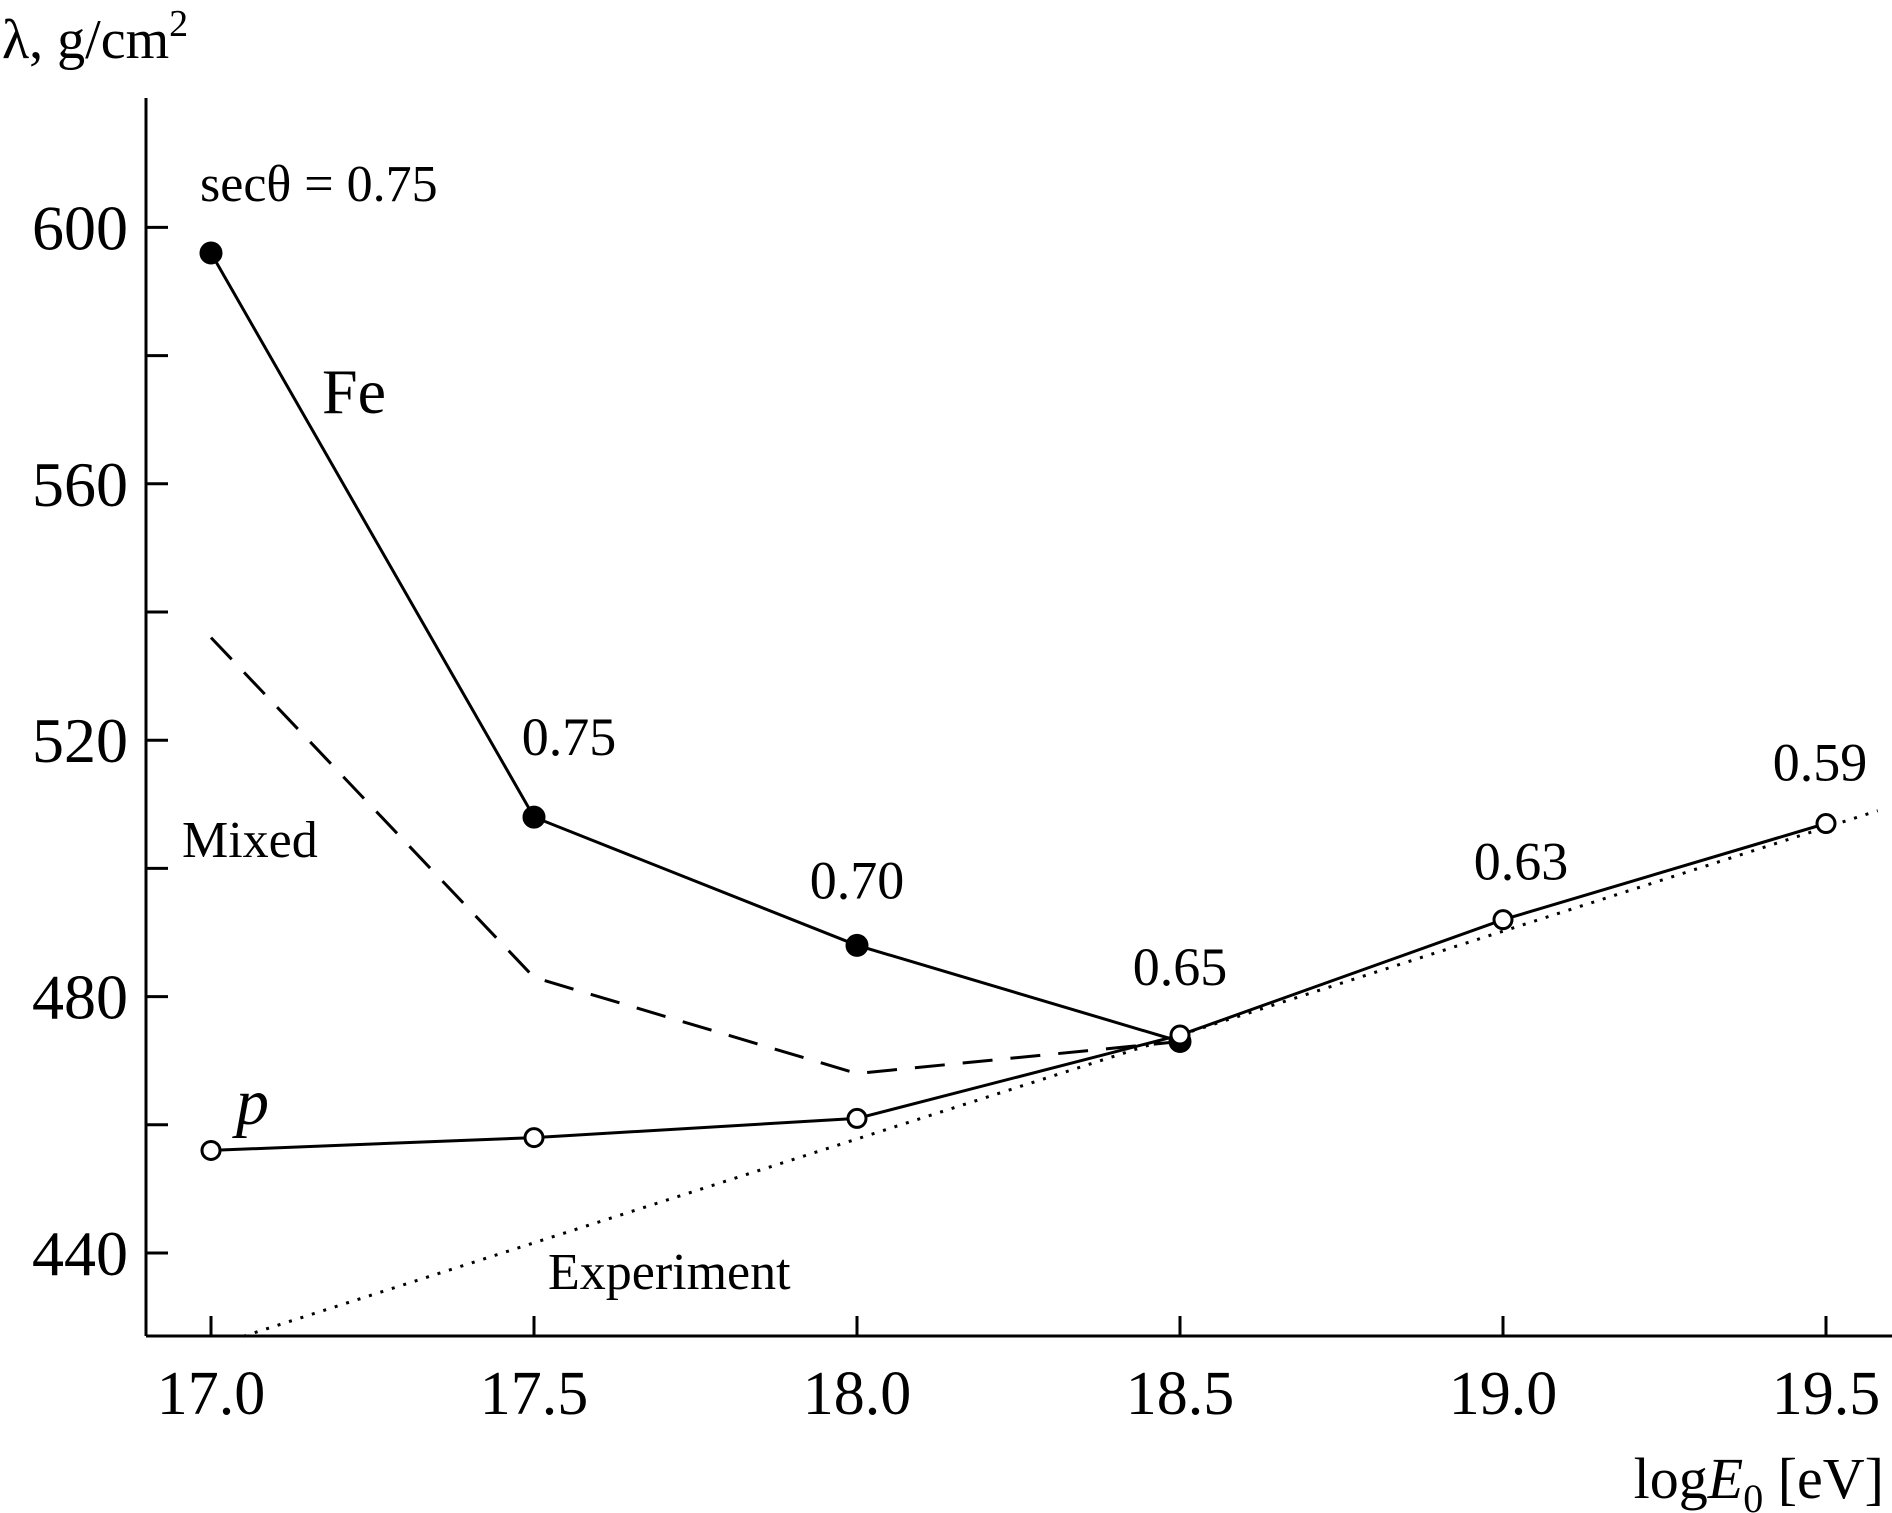 The height and width of the screenshot is (1513, 1892). What do you see at coordinates (319, 184) in the screenshot?
I see `annotation-sec-theta: secθ = 0.75` at bounding box center [319, 184].